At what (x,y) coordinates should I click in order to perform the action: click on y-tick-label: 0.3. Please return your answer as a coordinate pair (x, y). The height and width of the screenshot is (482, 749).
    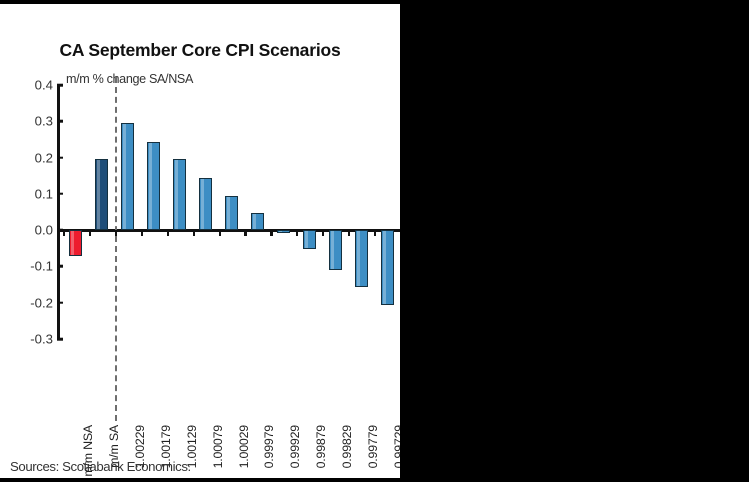
    Looking at the image, I should click on (43, 121).